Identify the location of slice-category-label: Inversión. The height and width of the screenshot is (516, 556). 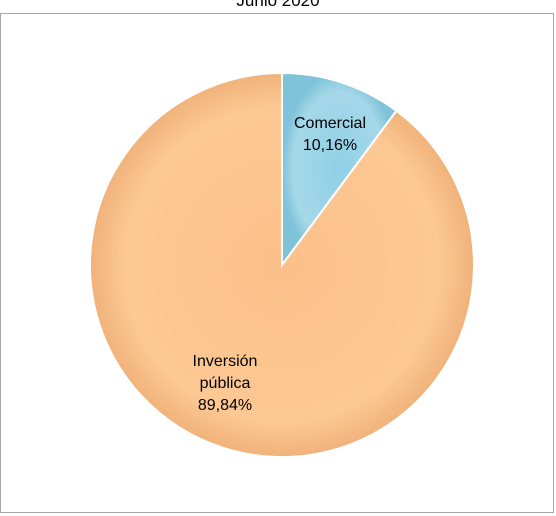
(225, 361).